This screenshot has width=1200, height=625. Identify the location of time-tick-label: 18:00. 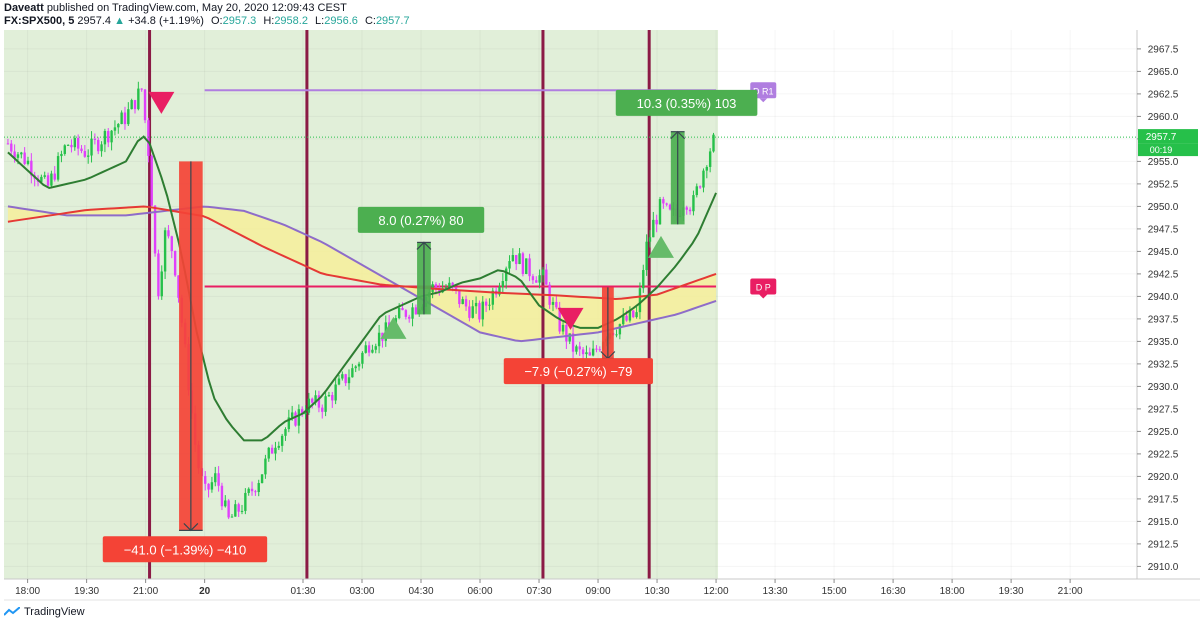
(952, 591).